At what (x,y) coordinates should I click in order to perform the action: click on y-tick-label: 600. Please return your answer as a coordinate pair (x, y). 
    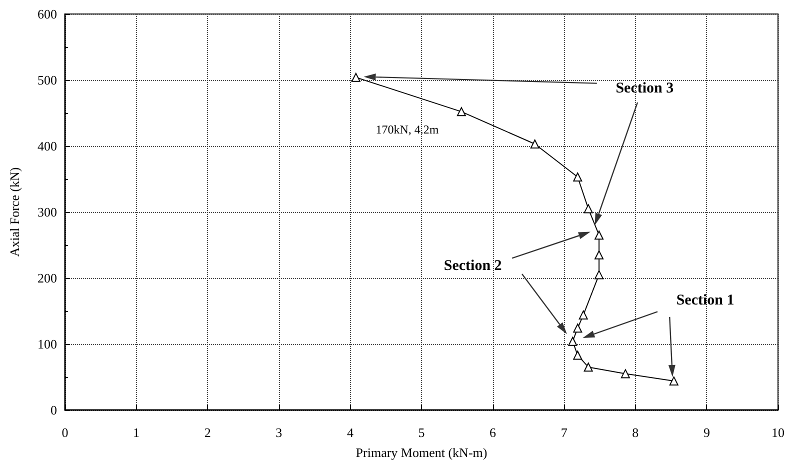
    Looking at the image, I should click on (47, 14).